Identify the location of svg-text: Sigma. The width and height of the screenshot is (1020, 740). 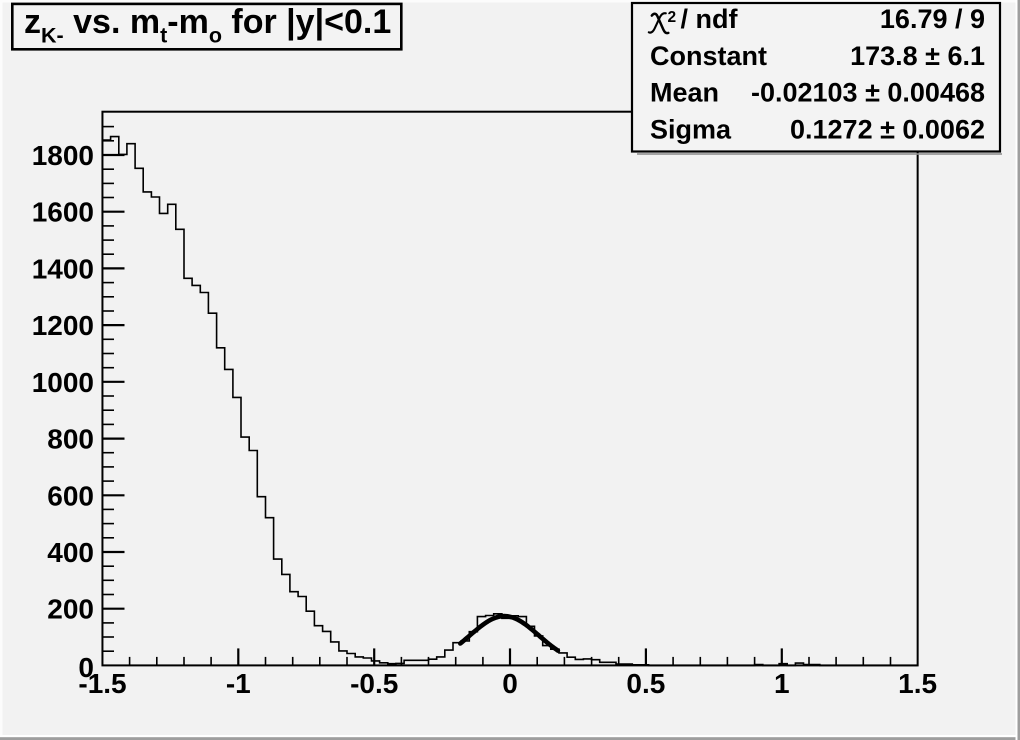
(691, 130).